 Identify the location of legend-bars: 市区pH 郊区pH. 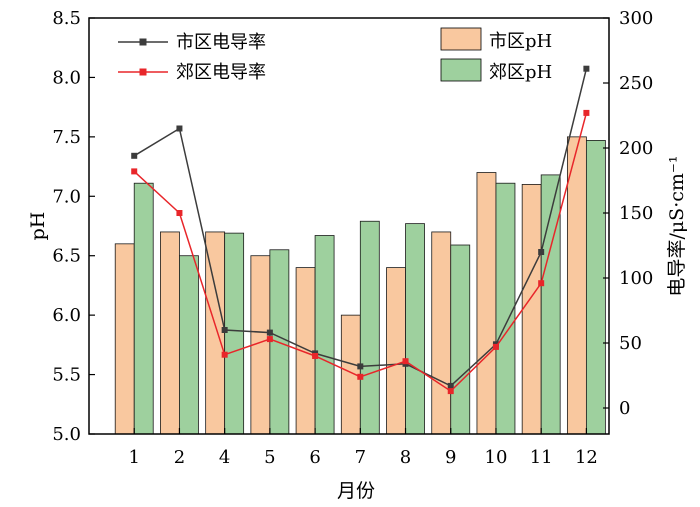
(496, 55).